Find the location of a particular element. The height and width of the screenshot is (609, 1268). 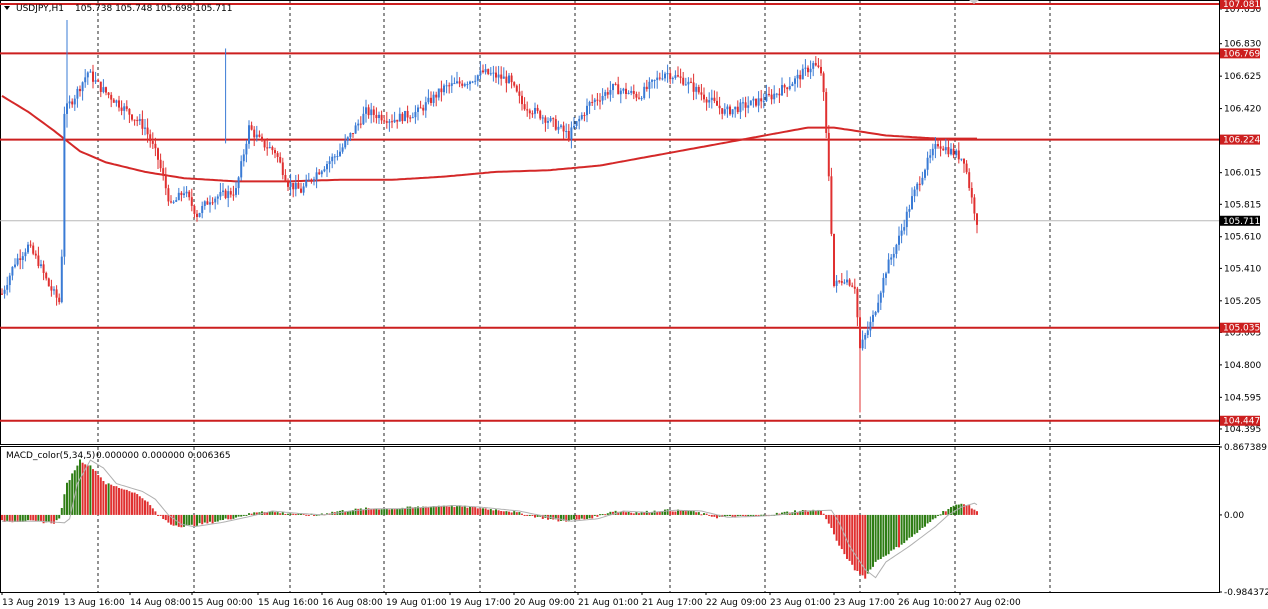

level-tag-label: 104.447 is located at coordinates (1241, 422).